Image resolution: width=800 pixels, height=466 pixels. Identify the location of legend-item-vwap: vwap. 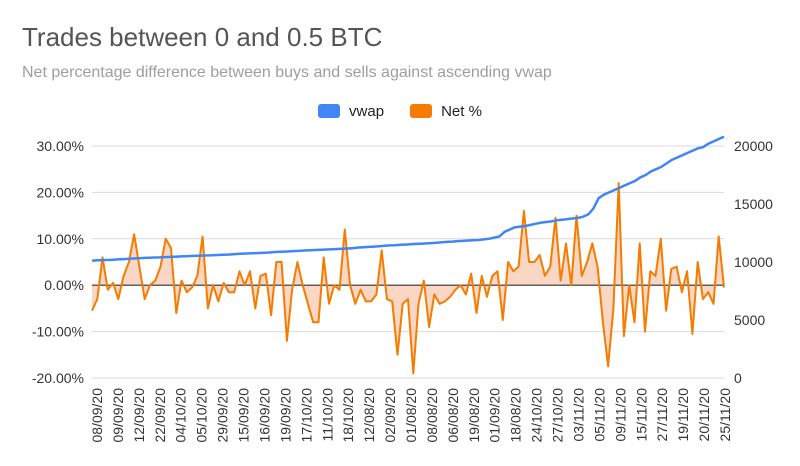
(351, 111).